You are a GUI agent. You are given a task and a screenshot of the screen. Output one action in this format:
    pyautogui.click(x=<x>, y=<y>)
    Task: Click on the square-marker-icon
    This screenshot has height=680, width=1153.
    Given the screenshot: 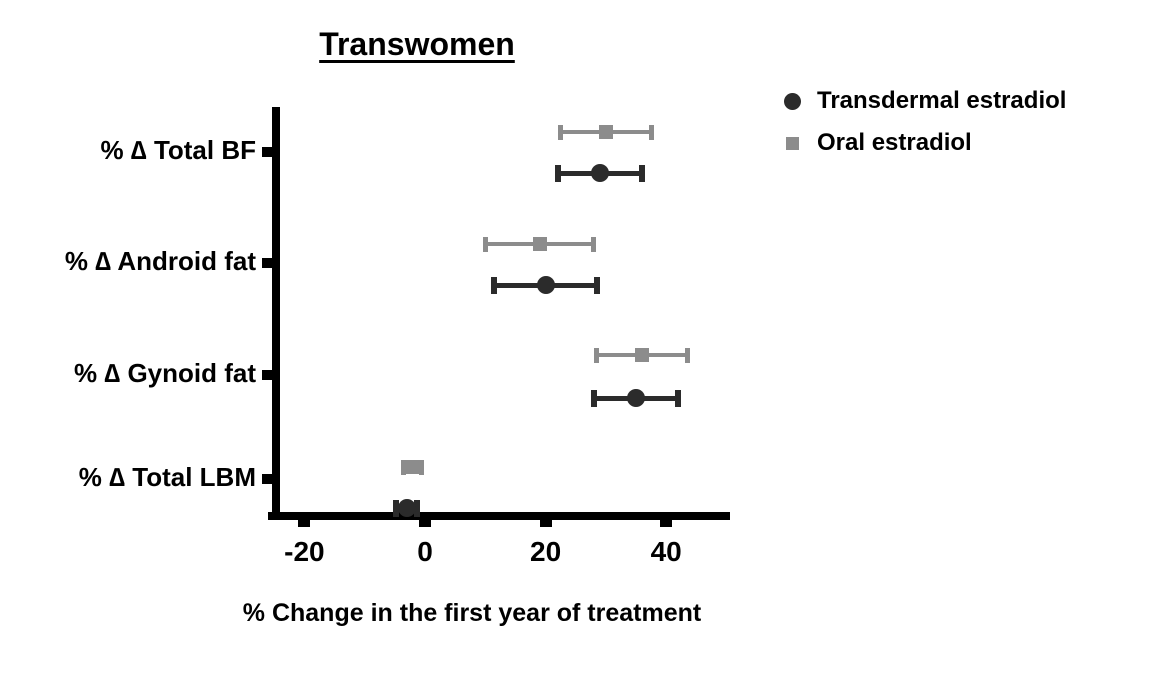 What is the action you would take?
    pyautogui.click(x=792, y=143)
    